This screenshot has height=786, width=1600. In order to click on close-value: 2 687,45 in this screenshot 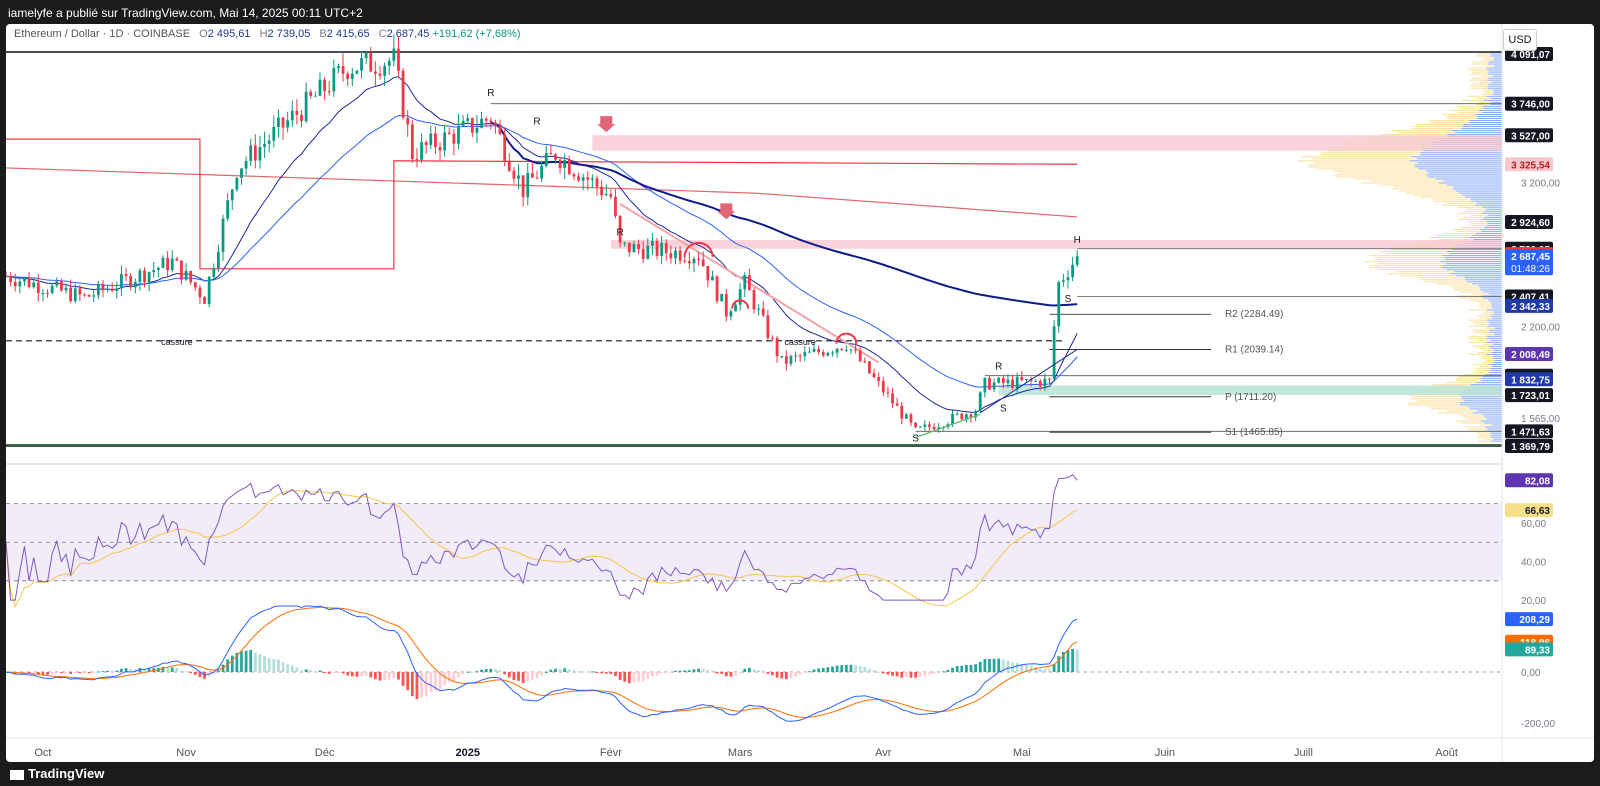, I will do `click(408, 34)`.